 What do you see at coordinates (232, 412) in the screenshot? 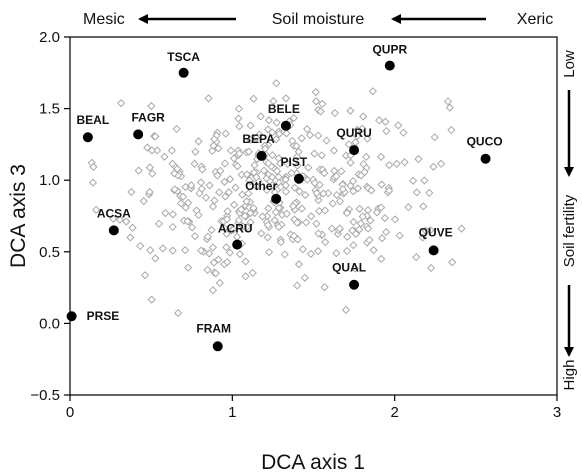
I see `x-tick-label: 1` at bounding box center [232, 412].